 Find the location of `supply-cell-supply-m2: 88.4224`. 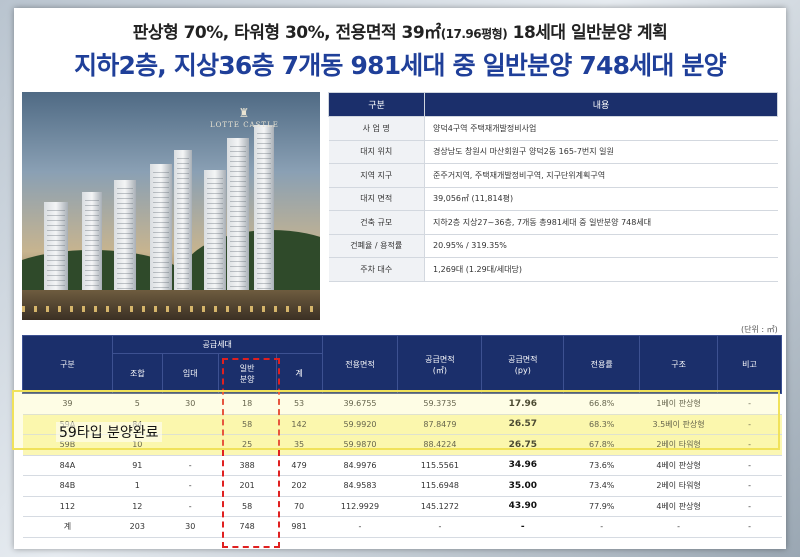

supply-cell-supply-m2: 88.4224 is located at coordinates (439, 445).